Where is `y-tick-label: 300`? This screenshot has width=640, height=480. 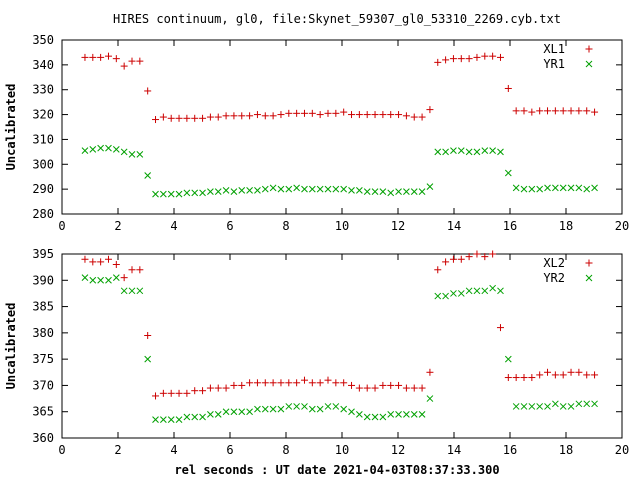 y-tick-label: 300 is located at coordinates (43, 164).